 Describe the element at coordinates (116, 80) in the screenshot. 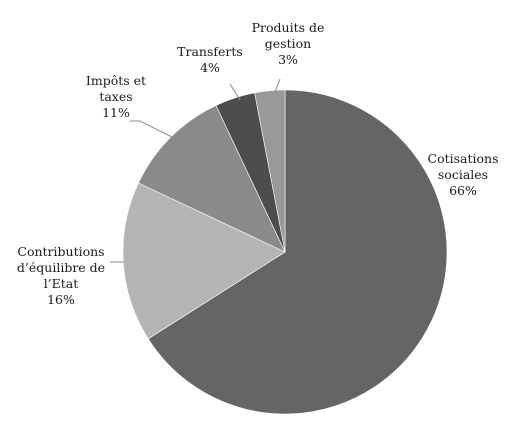

I see `slice-name-line: Impôts et` at that location.